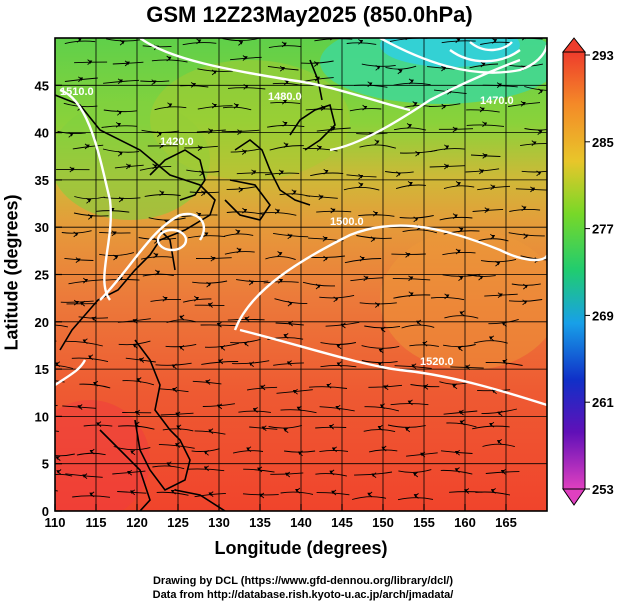 This screenshot has height=605, width=619. What do you see at coordinates (603, 402) in the screenshot?
I see `colorbar-tick-label: 261` at bounding box center [603, 402].